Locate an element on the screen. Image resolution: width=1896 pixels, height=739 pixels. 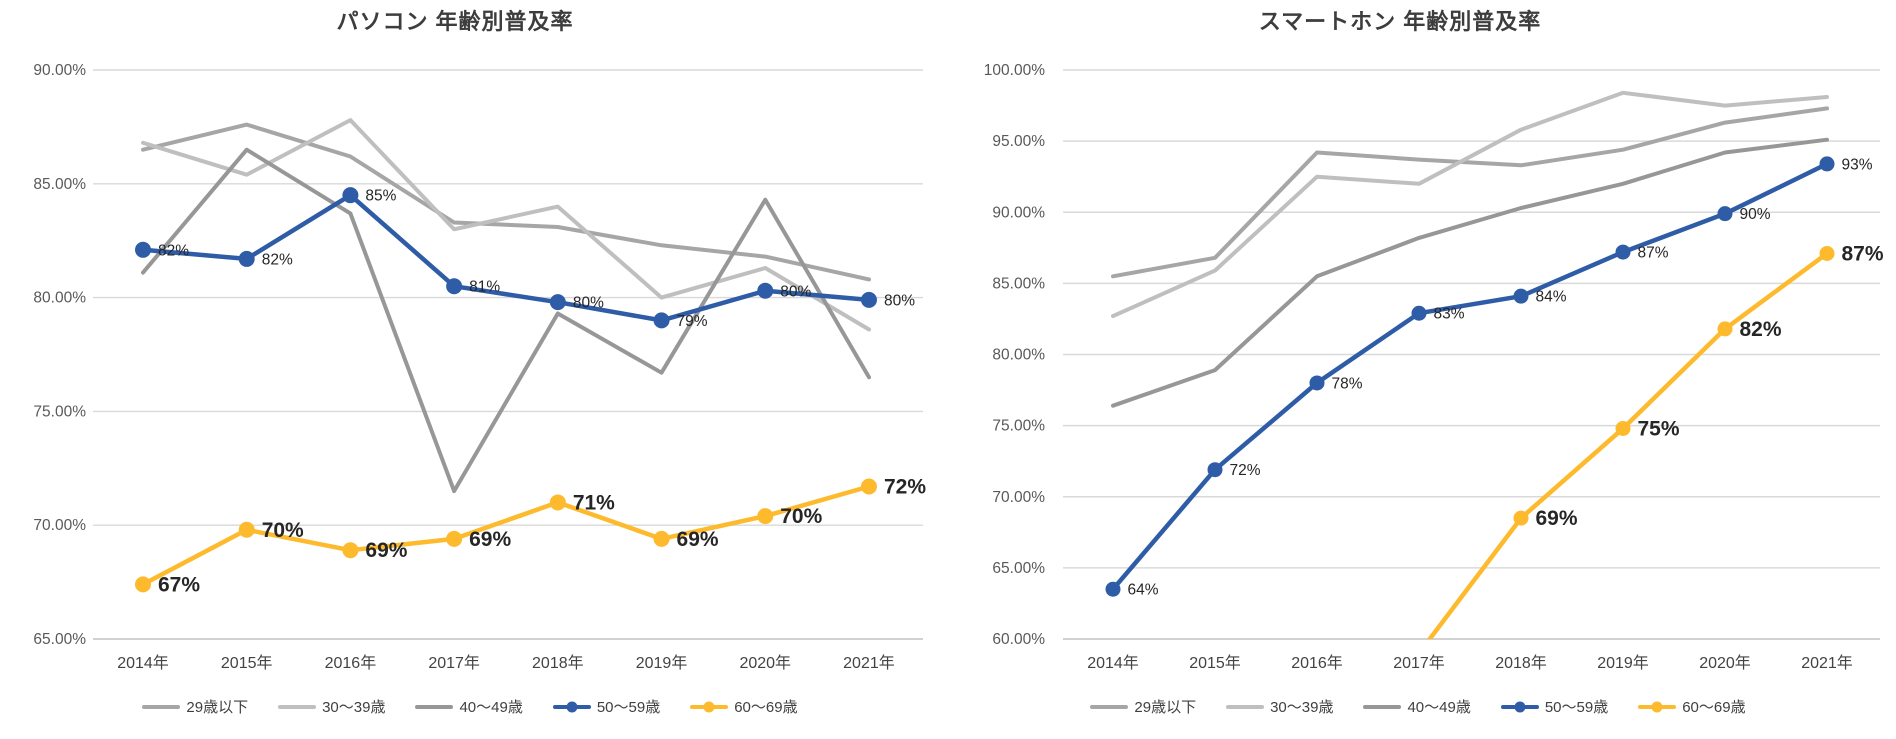
chart-legend: 29歳以下 30〜39歳 40〜49歳 50〜59歳 60〜69歳 is located at coordinates (470, 706).